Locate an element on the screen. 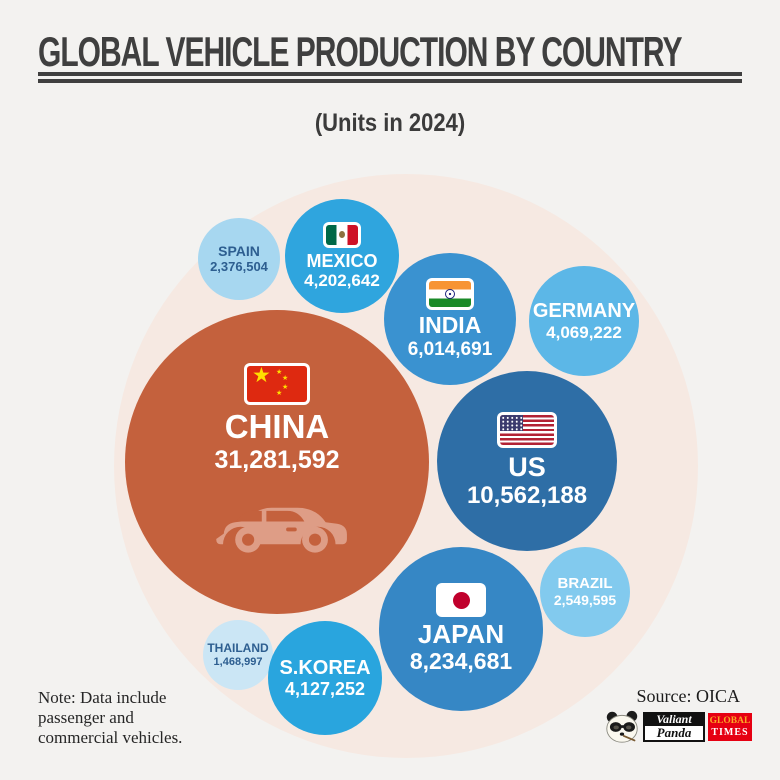  chart-subtitle: (Units in 2024) is located at coordinates (390, 122).